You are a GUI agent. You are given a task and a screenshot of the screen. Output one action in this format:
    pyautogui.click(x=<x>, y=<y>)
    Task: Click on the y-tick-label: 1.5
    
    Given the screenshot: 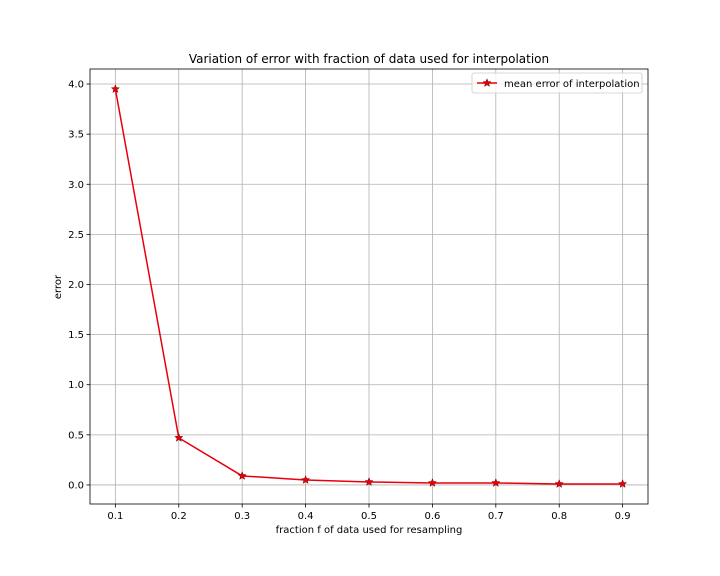 What is the action you would take?
    pyautogui.click(x=76, y=335)
    